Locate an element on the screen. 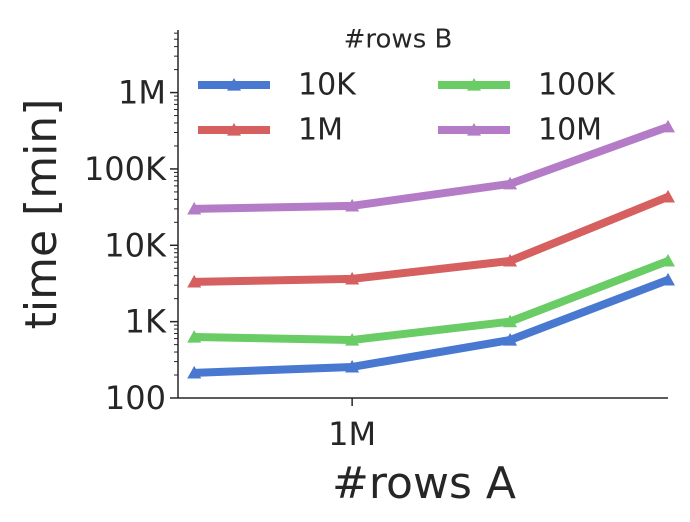  x-axis-label: #rows A is located at coordinates (424, 483).